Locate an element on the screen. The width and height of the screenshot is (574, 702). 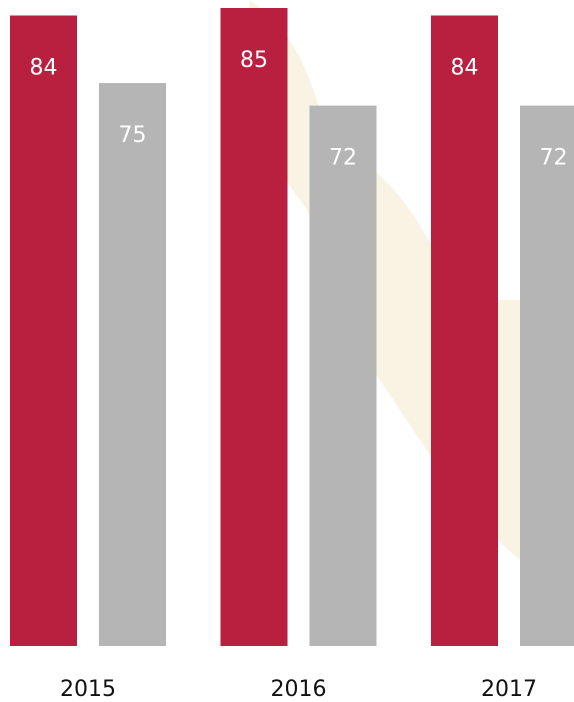
x-tick-label: 2016 is located at coordinates (299, 689).